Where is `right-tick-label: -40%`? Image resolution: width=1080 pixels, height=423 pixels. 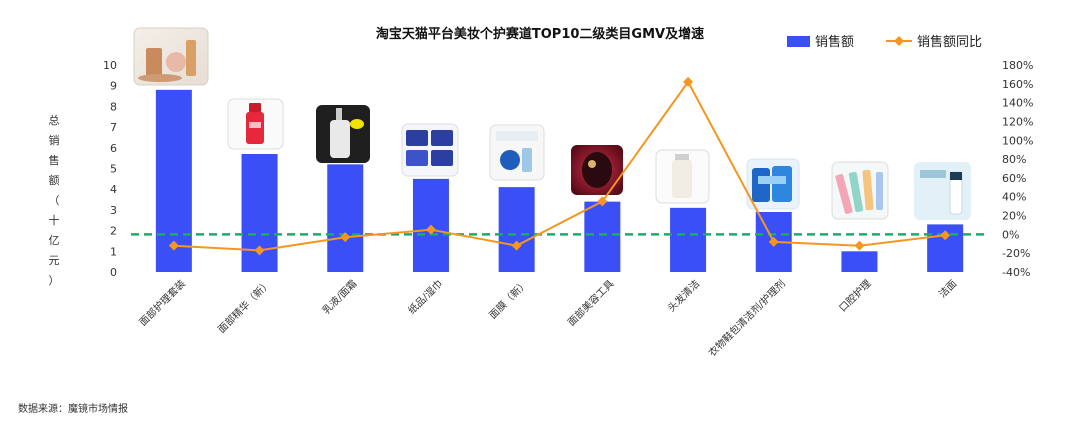 right-tick-label: -40% is located at coordinates (1016, 272).